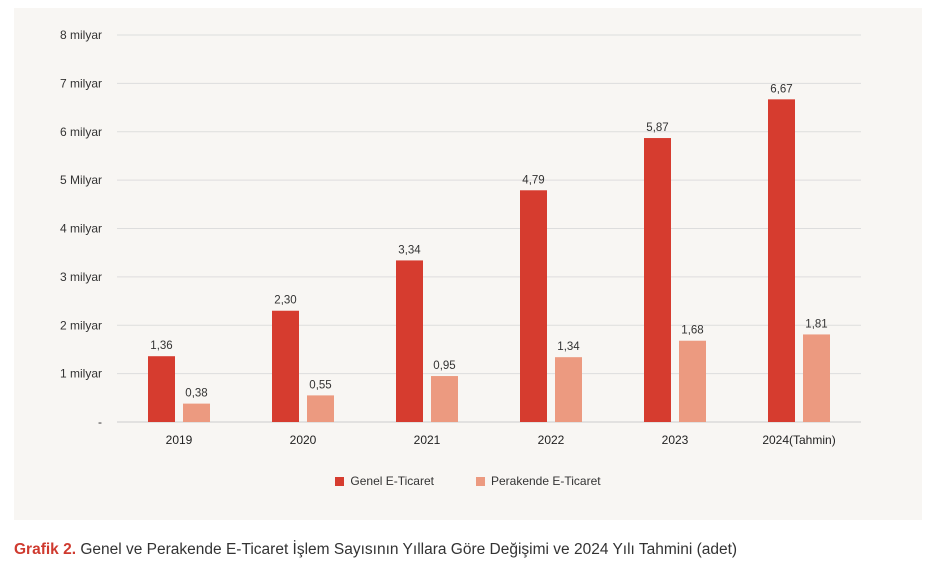  What do you see at coordinates (568, 347) in the screenshot?
I see `data-label: 1,34` at bounding box center [568, 347].